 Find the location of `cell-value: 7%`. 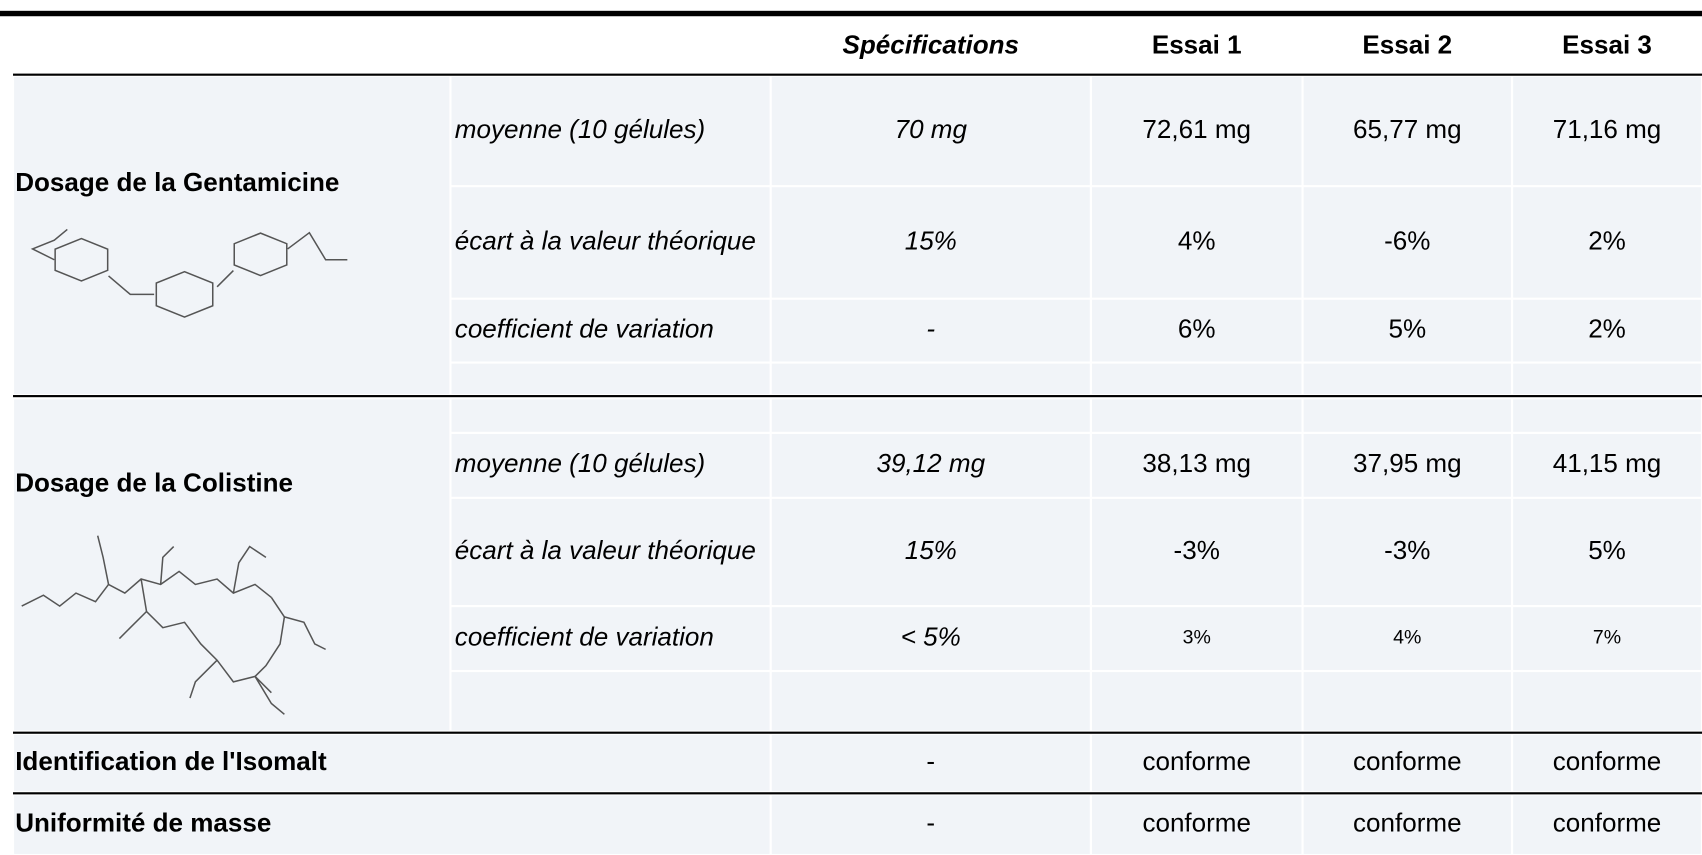

cell-value: 7% is located at coordinates (1607, 638).